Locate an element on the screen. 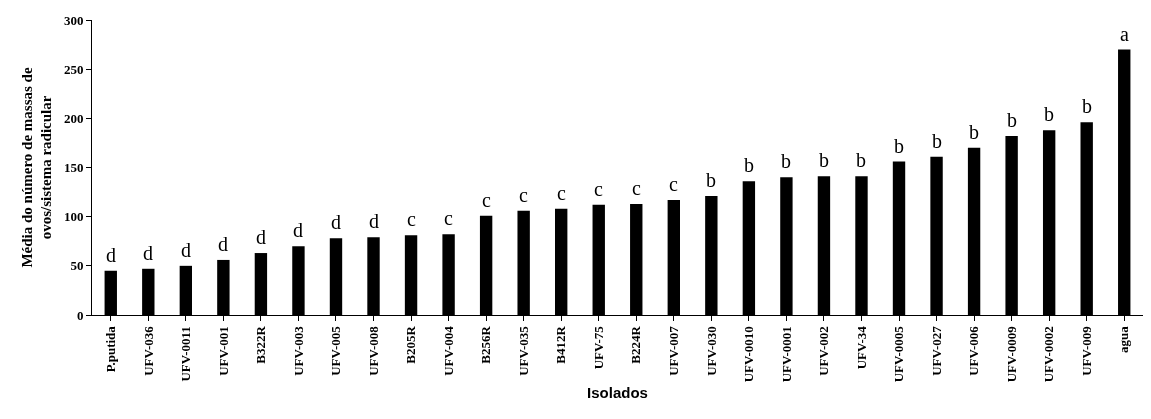  x-tick-label: UFV-0001 is located at coordinates (786, 354).